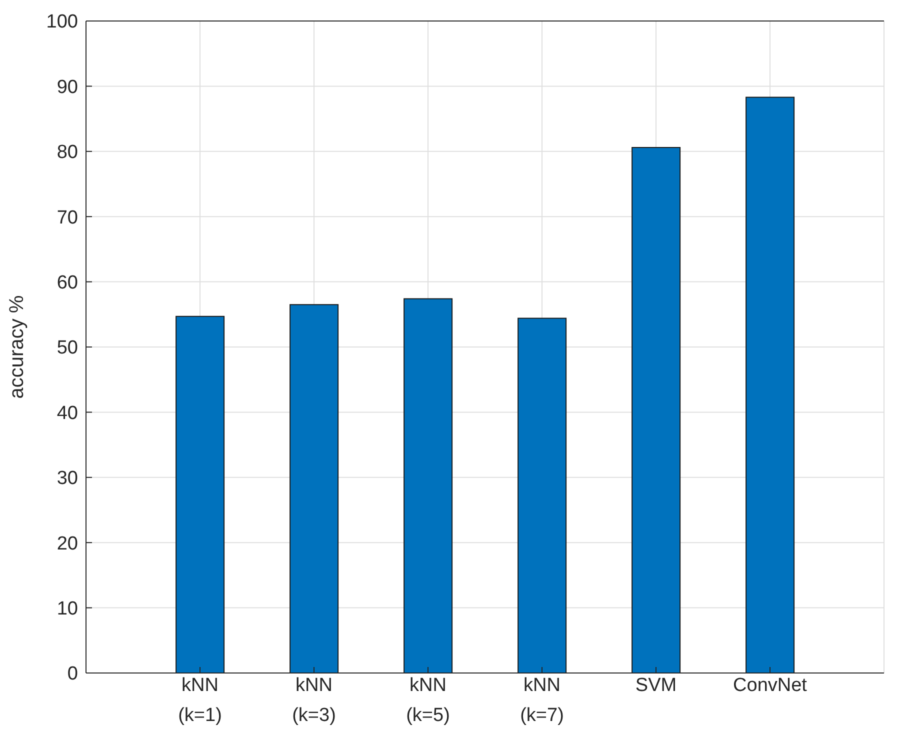  What do you see at coordinates (428, 700) in the screenshot?
I see `x-tick-label: kNN (k=5)` at bounding box center [428, 700].